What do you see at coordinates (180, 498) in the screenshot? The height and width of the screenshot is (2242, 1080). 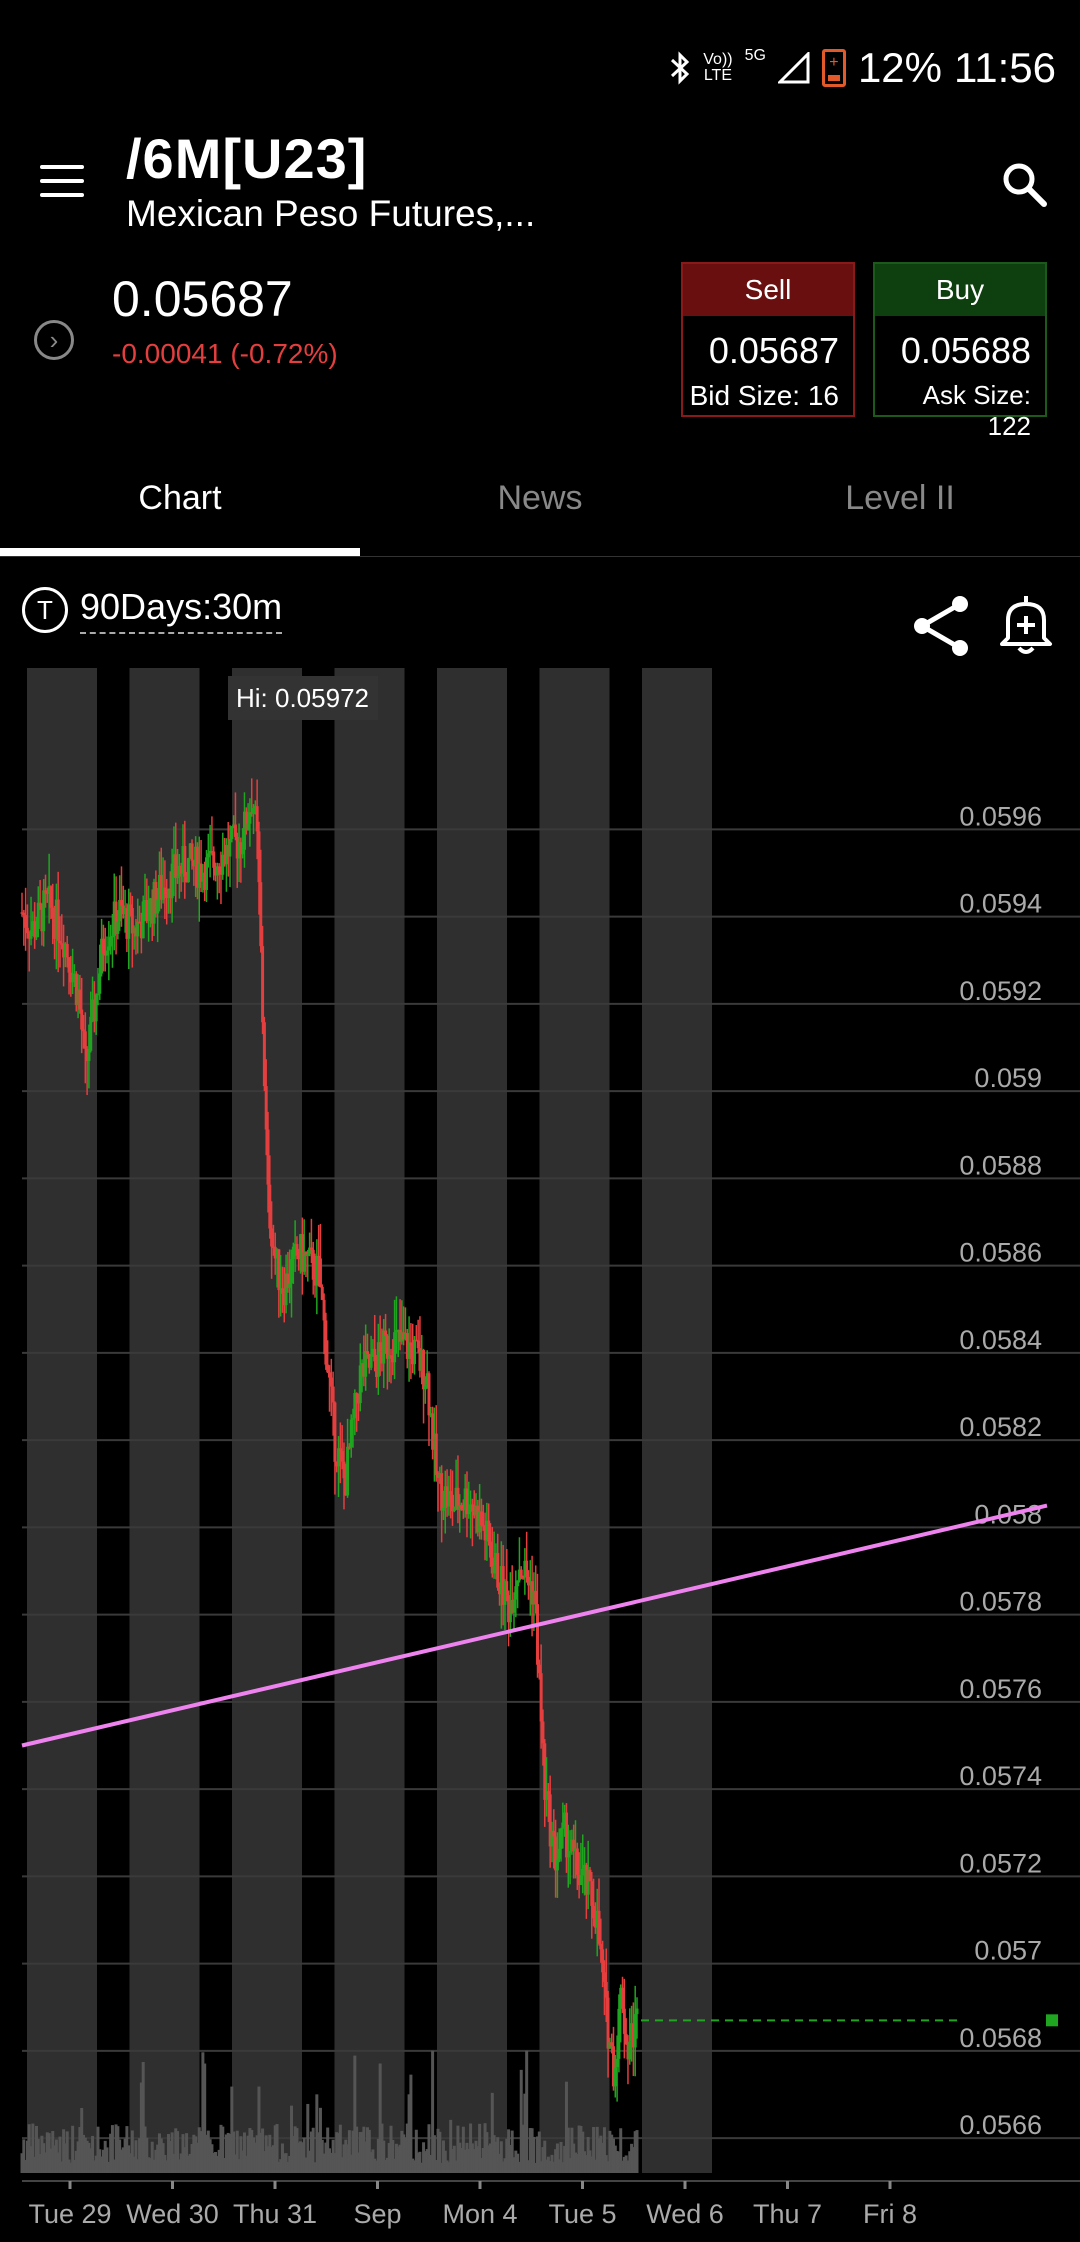 I see `tab-chart: Chart` at bounding box center [180, 498].